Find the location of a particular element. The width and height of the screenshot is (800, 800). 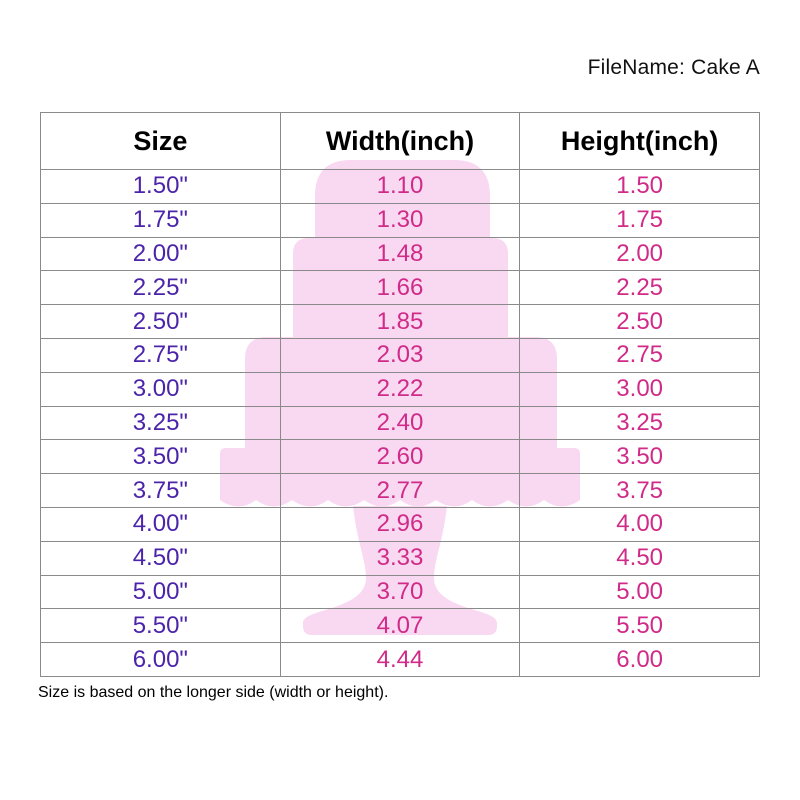

height-cell: 1.50 is located at coordinates (639, 186).